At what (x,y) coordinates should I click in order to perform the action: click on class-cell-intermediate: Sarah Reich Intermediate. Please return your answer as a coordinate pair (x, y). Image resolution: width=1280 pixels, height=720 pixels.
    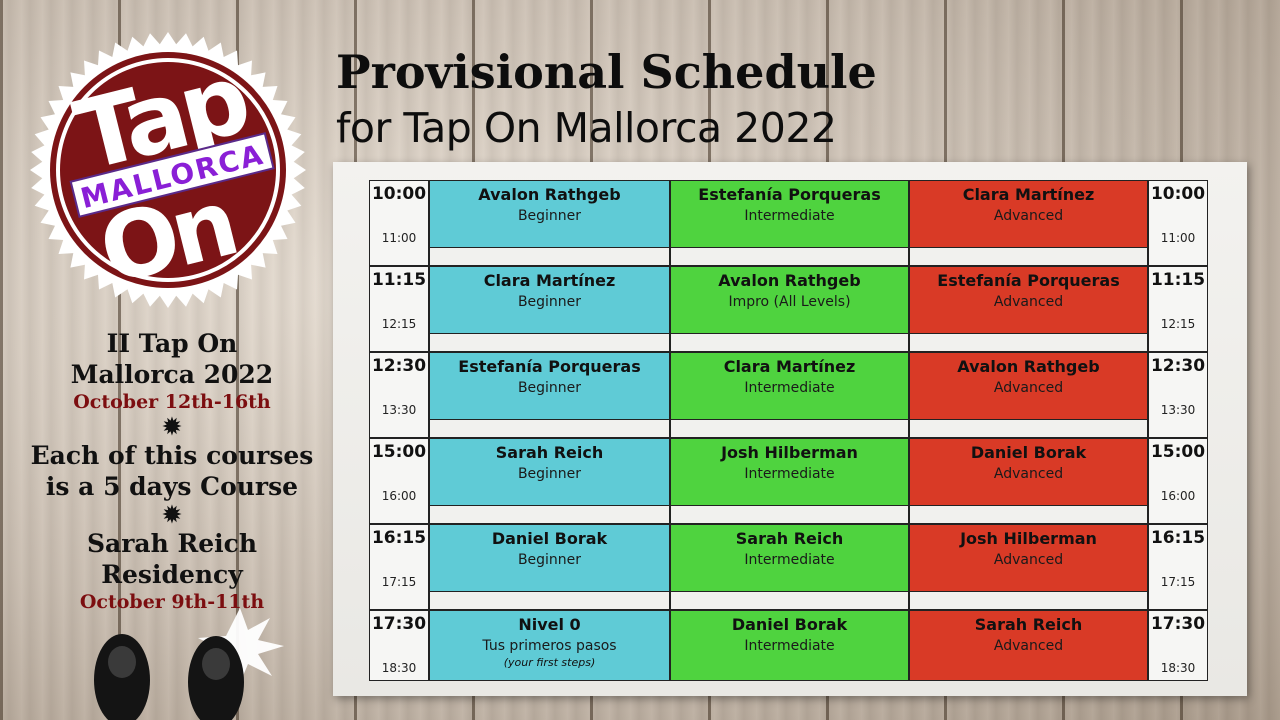
    Looking at the image, I should click on (789, 558).